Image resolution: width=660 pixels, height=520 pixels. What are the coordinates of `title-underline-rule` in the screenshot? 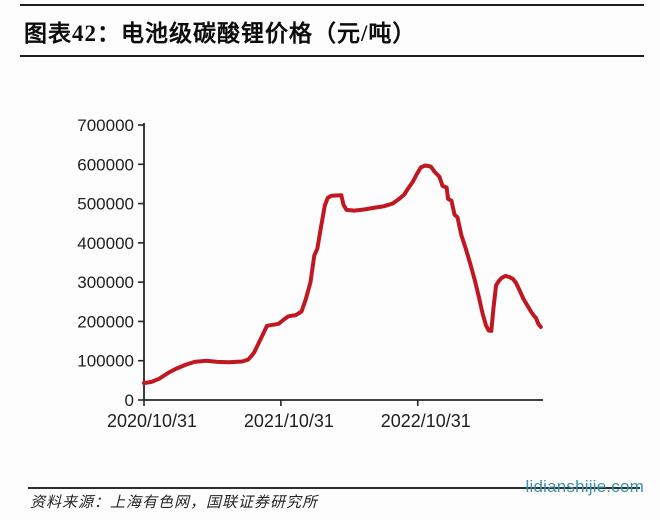 It's located at (332, 56).